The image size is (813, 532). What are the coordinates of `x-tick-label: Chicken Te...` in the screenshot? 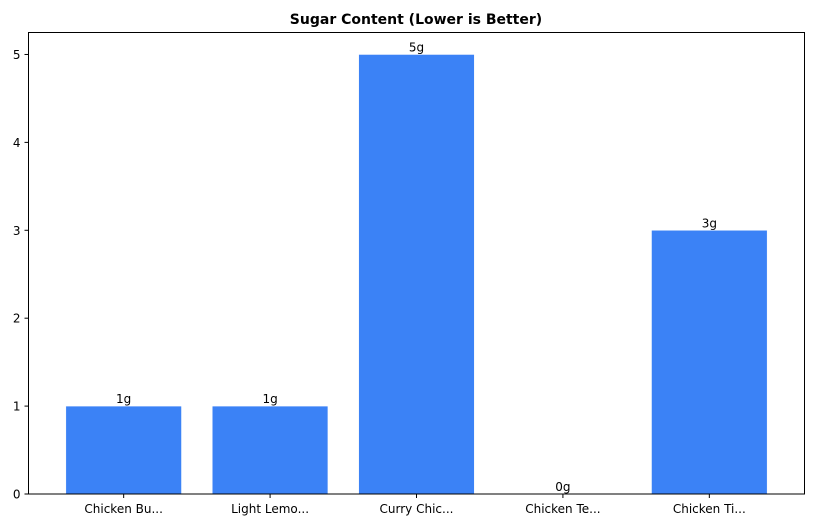 It's located at (562, 509).